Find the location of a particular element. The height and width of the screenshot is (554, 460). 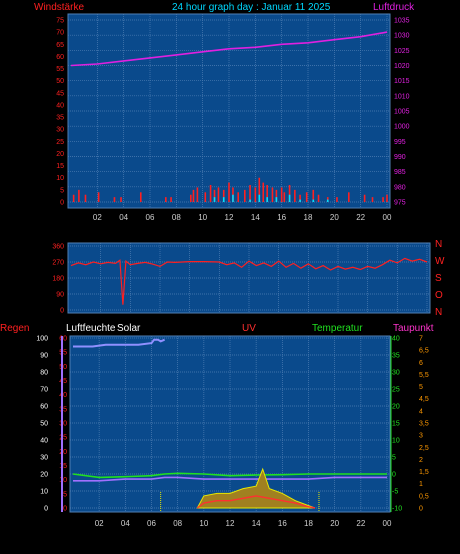

x-tick: 12 is located at coordinates (229, 217).